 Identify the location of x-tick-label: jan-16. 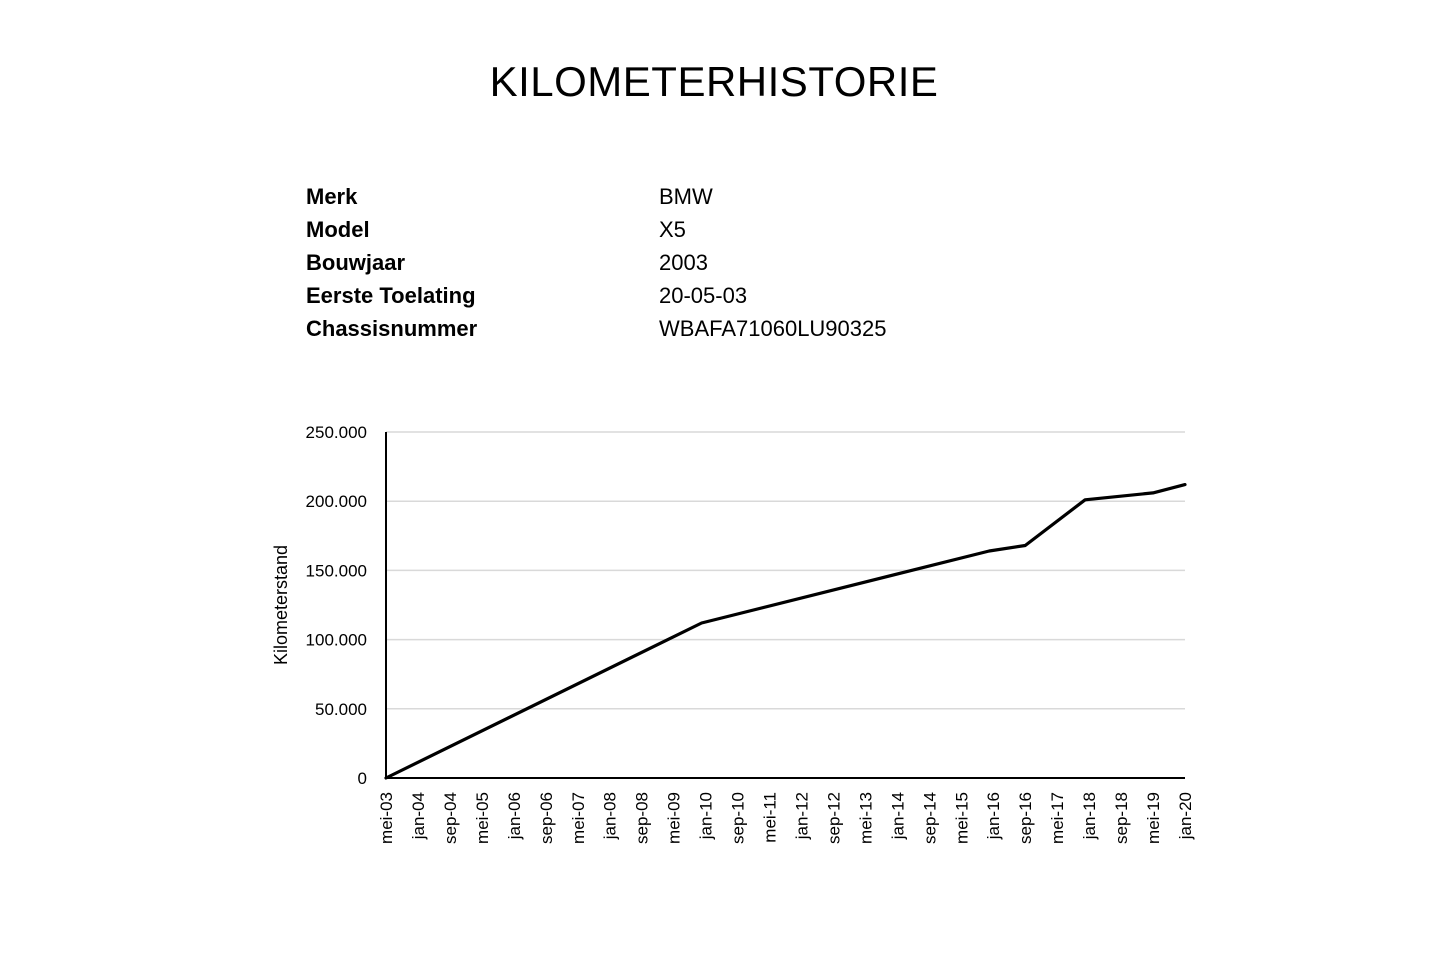
(993, 816).